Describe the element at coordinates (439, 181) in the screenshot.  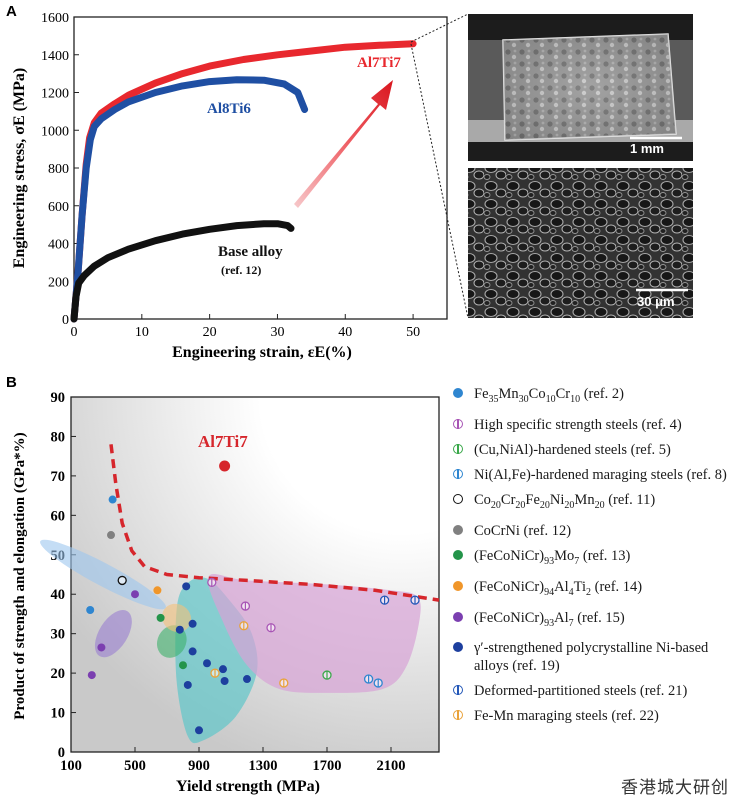
I see `zoom-line-bottom` at that location.